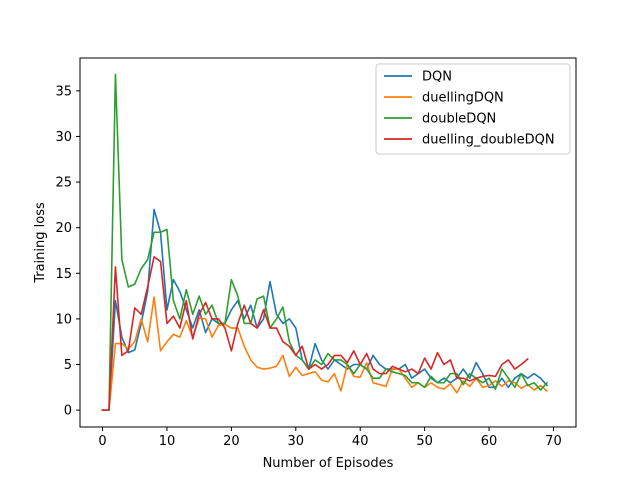 This screenshot has height=480, width=640. Describe the element at coordinates (437, 77) in the screenshot. I see `legend-label-DQN: DQN` at that location.